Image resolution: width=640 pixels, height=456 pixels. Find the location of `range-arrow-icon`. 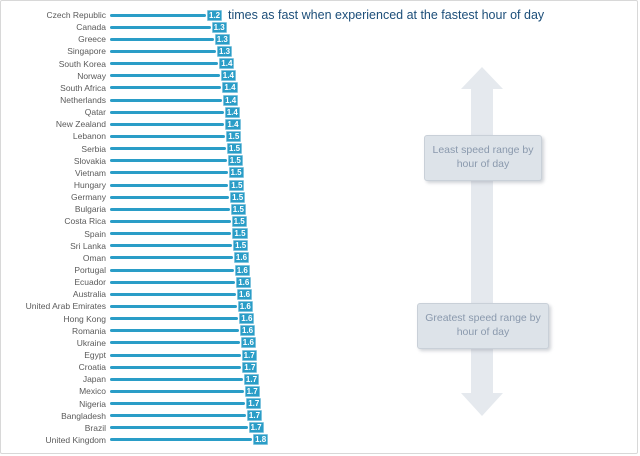

range-arrow-icon is located at coordinates (482, 241).